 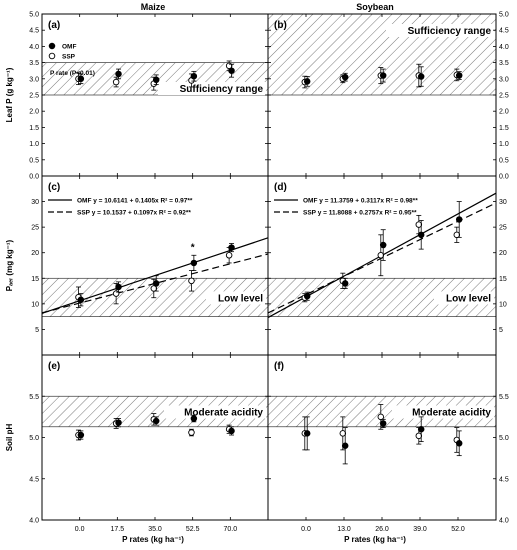 What do you see at coordinates (504, 479) in the screenshot?
I see `ytick-label-f: 4.5` at bounding box center [504, 479].